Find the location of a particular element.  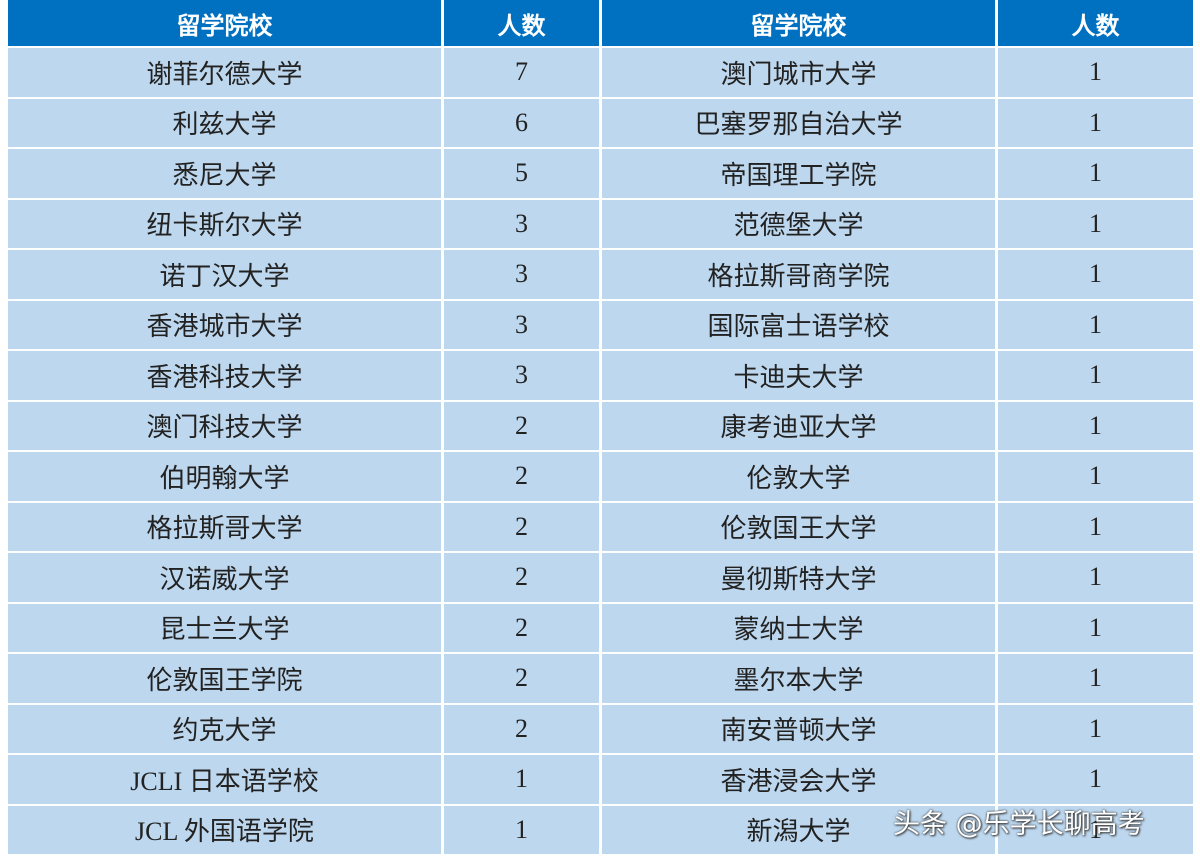

school-cell: 格拉斯哥商学院 is located at coordinates (798, 274).